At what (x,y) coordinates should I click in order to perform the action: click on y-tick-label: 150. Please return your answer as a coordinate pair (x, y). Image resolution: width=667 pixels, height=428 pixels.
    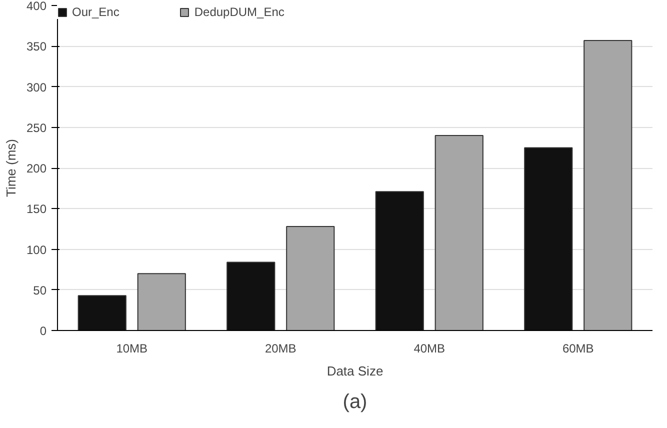
    Looking at the image, I should click on (36, 209).